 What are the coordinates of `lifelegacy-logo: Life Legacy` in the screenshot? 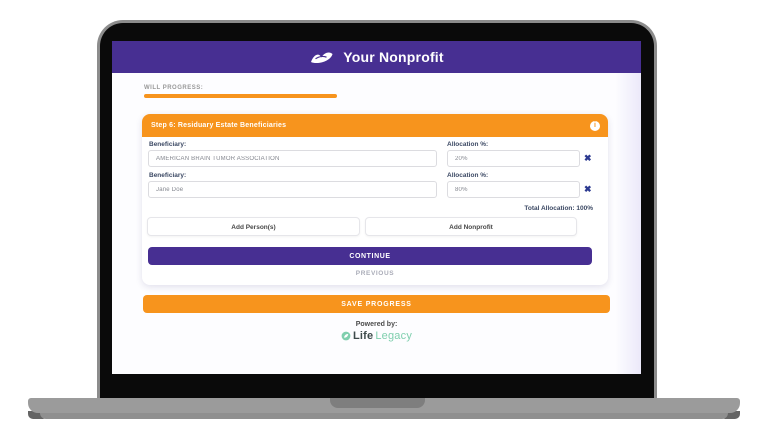 It's located at (376, 336).